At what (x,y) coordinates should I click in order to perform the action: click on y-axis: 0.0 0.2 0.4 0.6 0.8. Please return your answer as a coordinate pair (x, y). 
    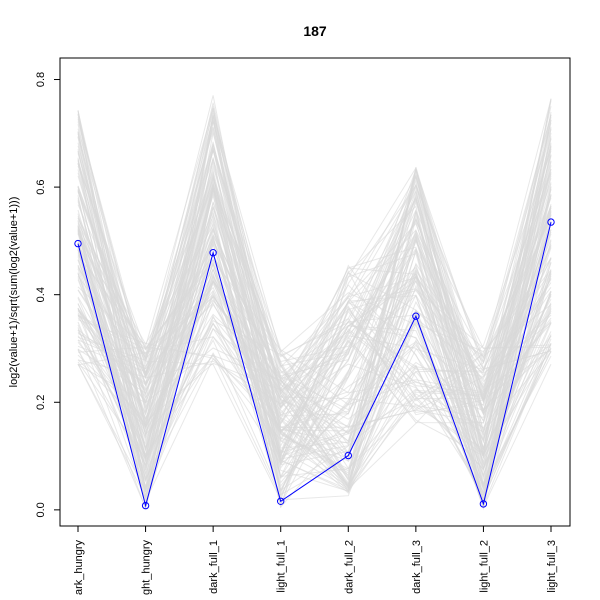
    Looking at the image, I should click on (48, 295).